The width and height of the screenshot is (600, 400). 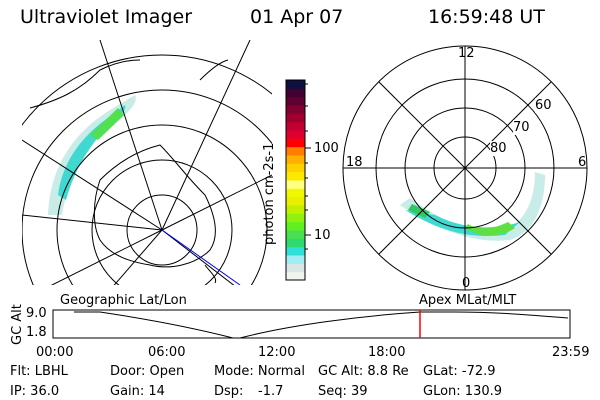 I want to click on mlt-label-18: 18, so click(x=354, y=162).